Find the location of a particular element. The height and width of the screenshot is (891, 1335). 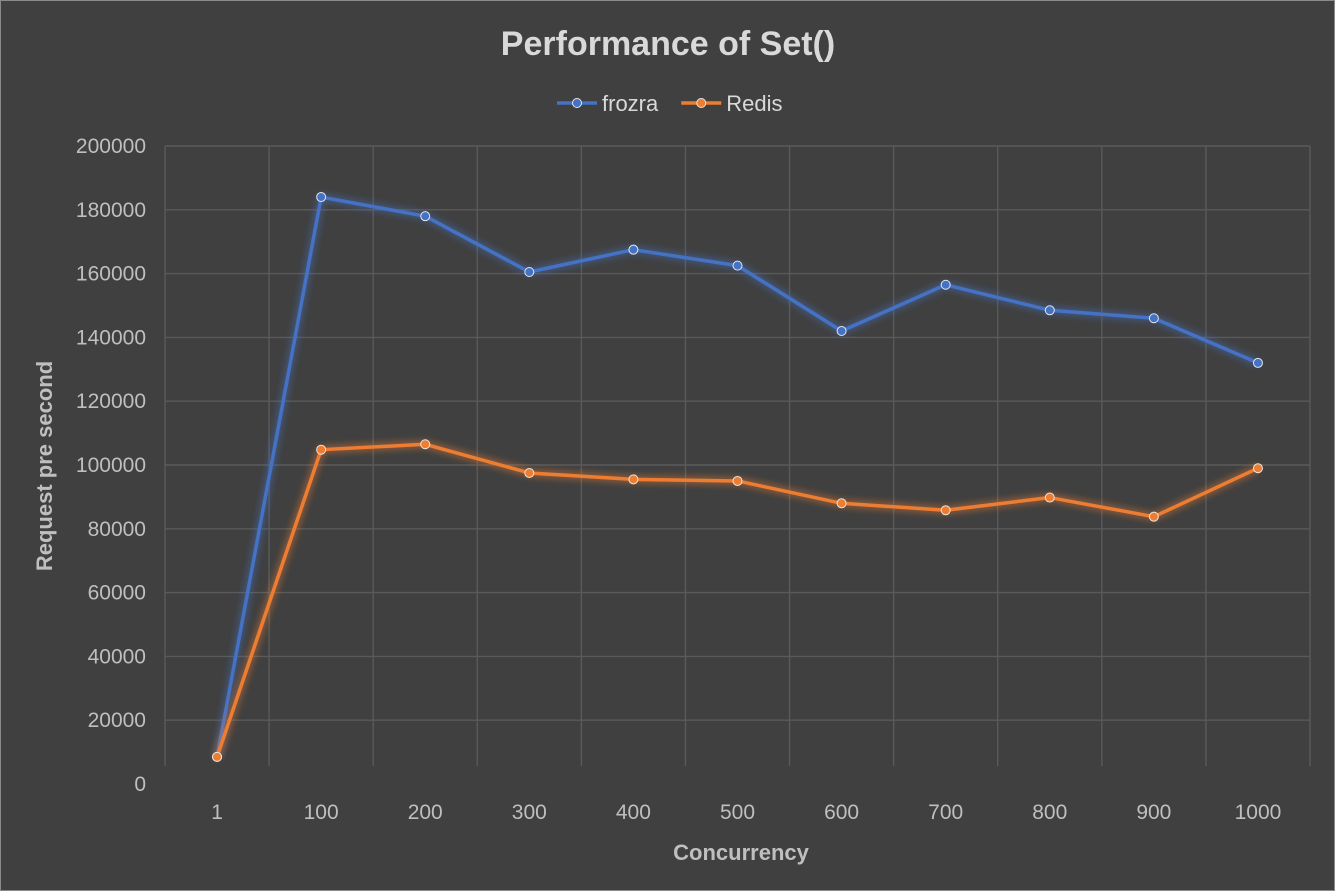

y-tick-label: 120000 is located at coordinates (111, 401).